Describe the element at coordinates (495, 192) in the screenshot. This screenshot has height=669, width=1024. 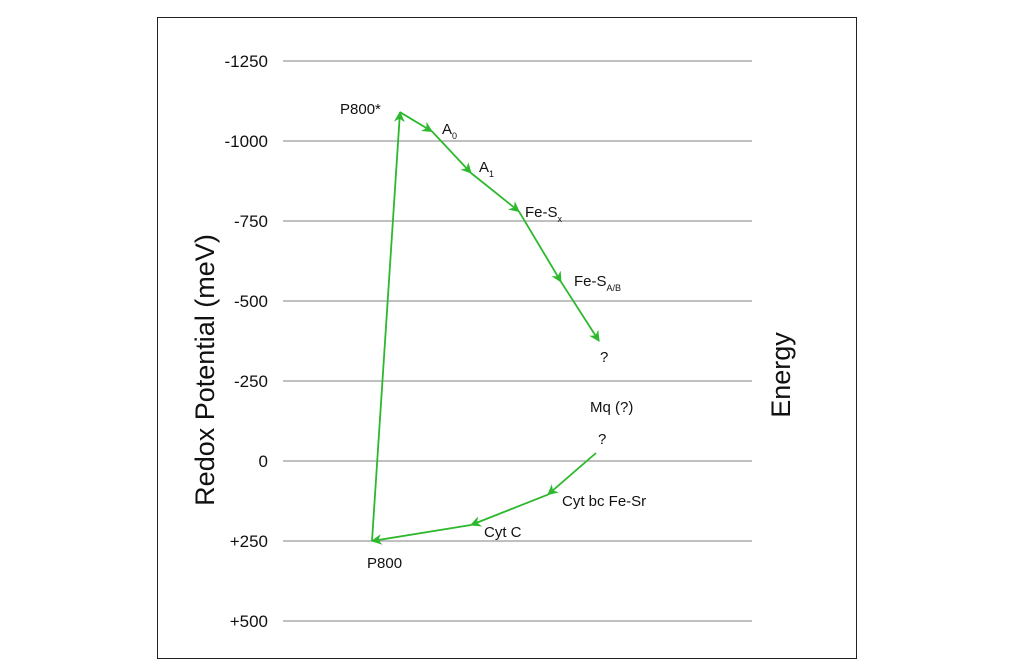
I see `electron-transfer-arrow-a1-fesx` at that location.